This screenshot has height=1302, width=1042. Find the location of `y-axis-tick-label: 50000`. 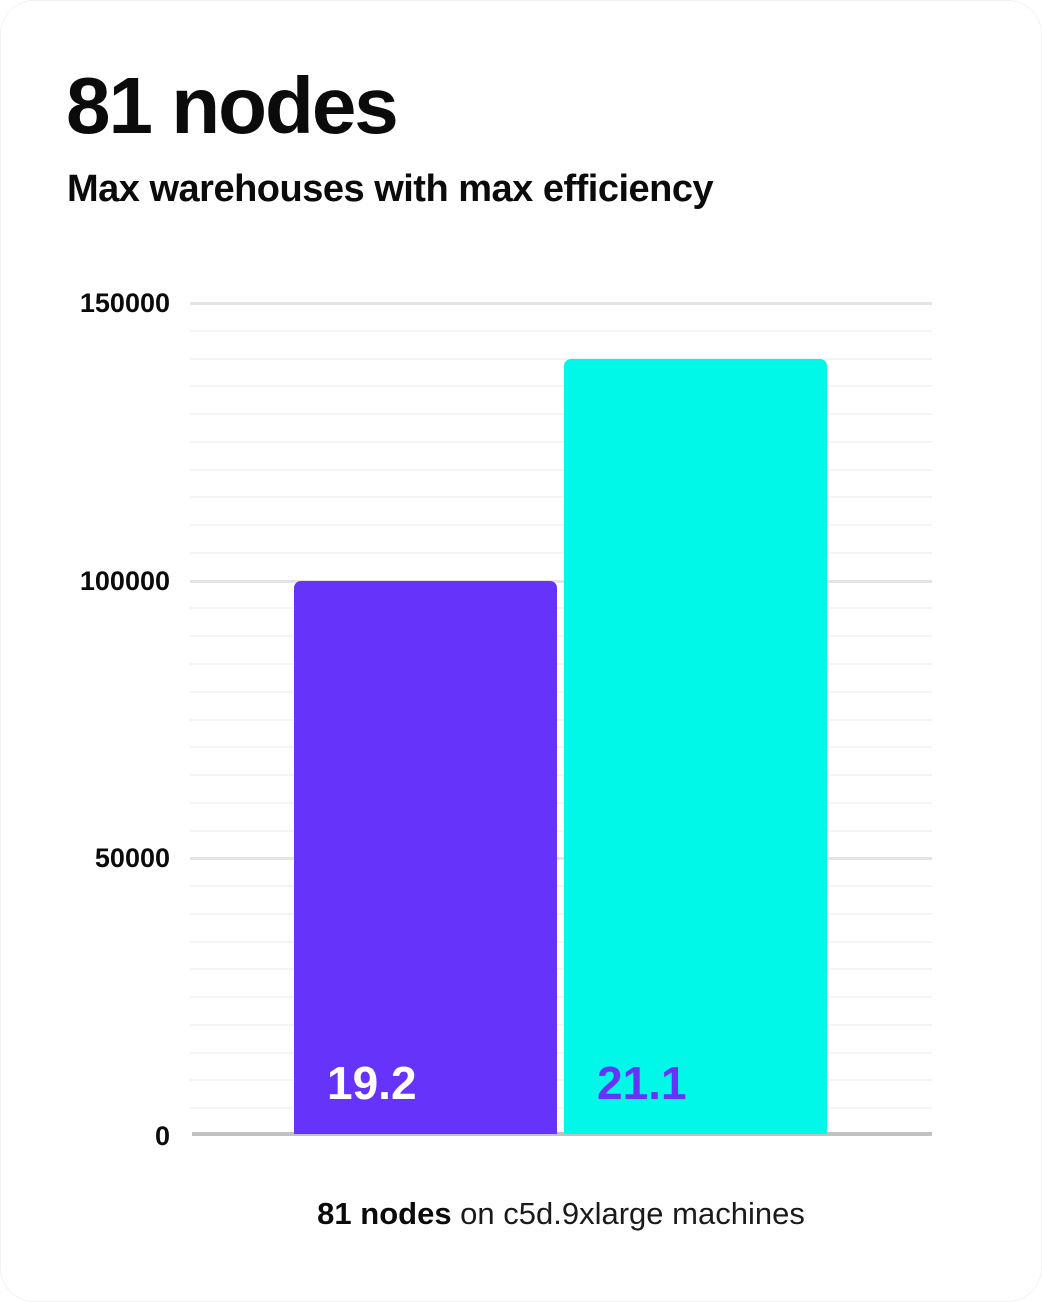

y-axis-tick-label: 50000 is located at coordinates (132, 858).